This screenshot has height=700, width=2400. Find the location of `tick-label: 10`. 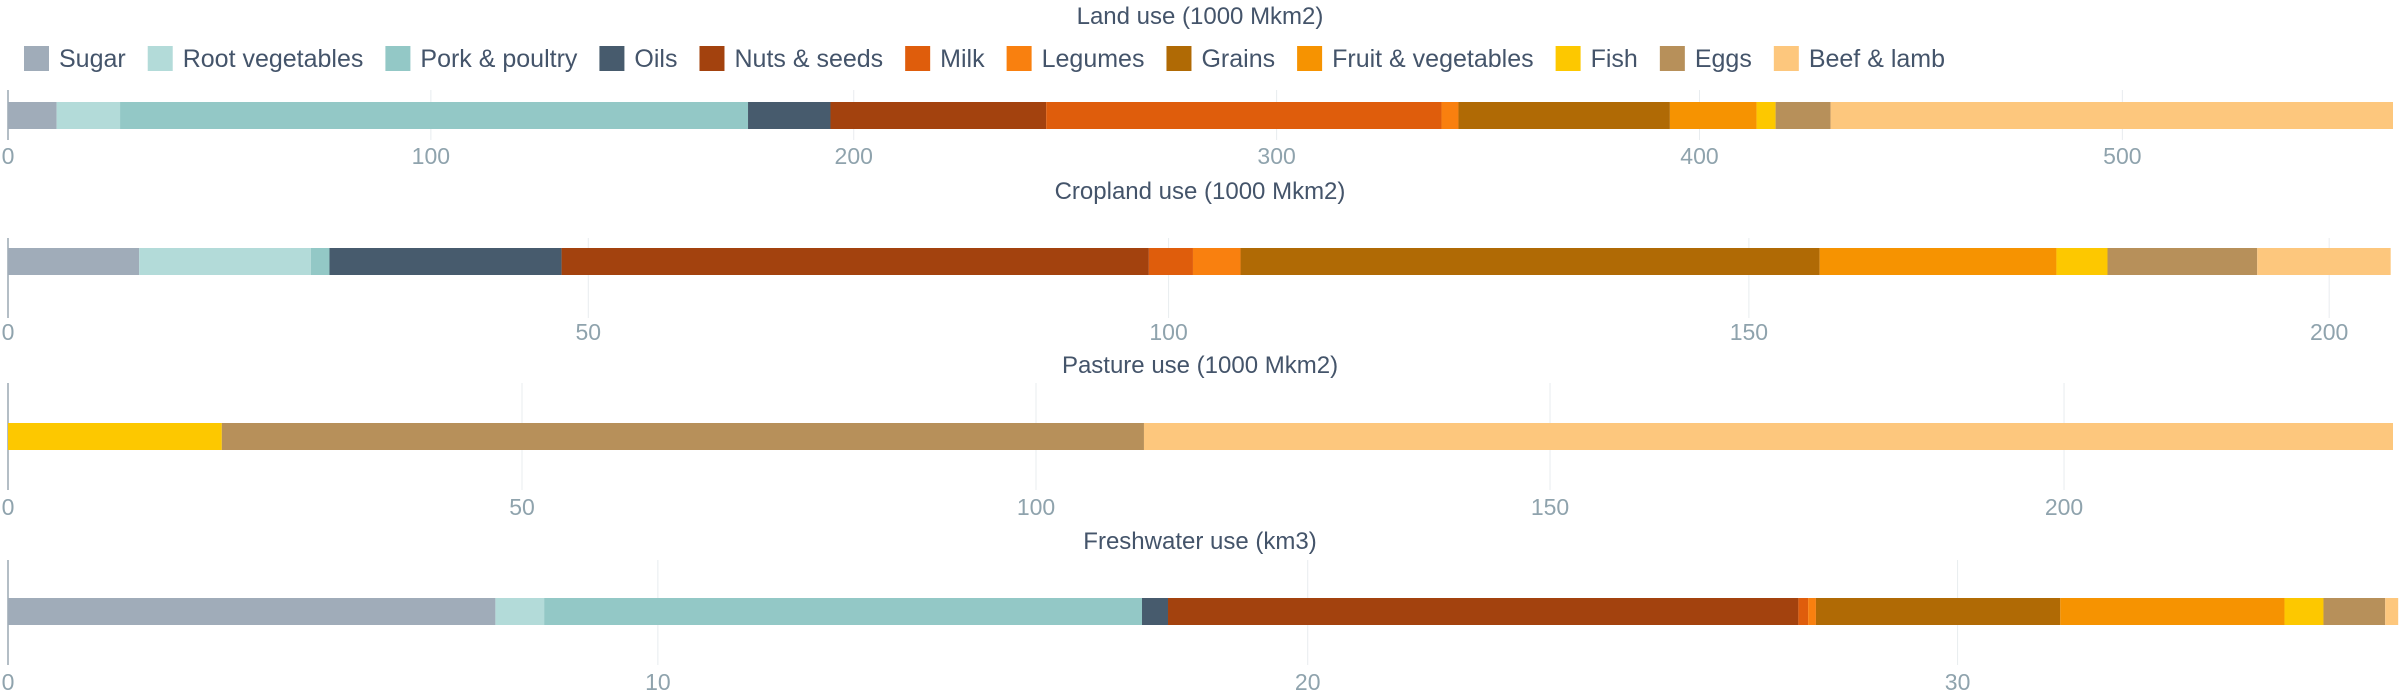

tick-label: 10 is located at coordinates (658, 682).